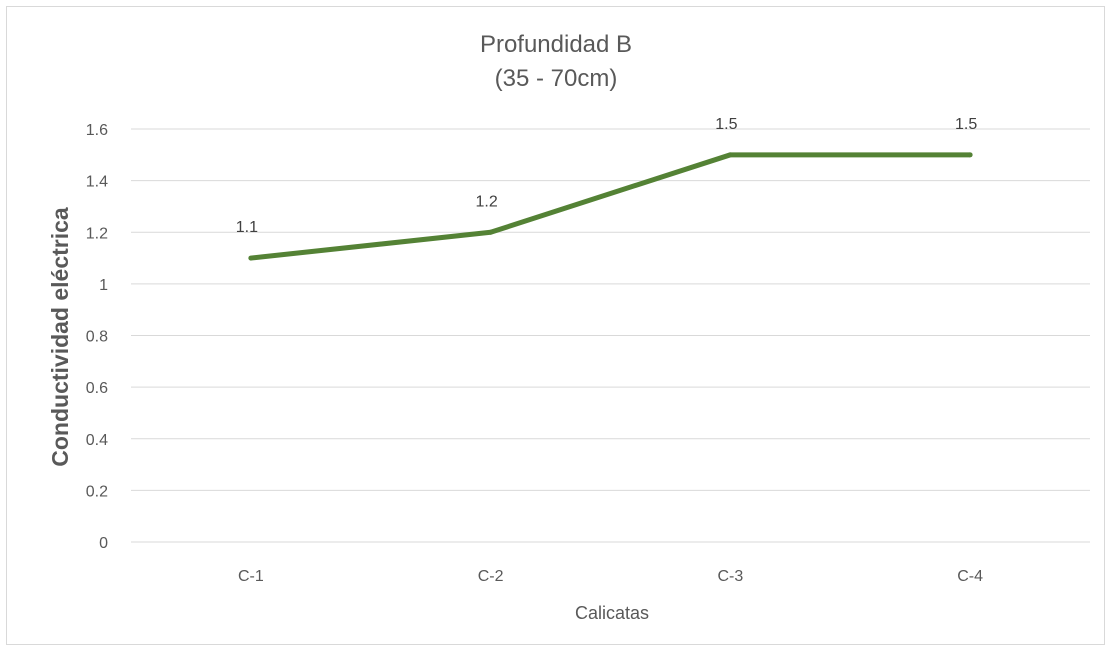 The image size is (1113, 653). What do you see at coordinates (103, 543) in the screenshot?
I see `y-tick-label: 0` at bounding box center [103, 543].